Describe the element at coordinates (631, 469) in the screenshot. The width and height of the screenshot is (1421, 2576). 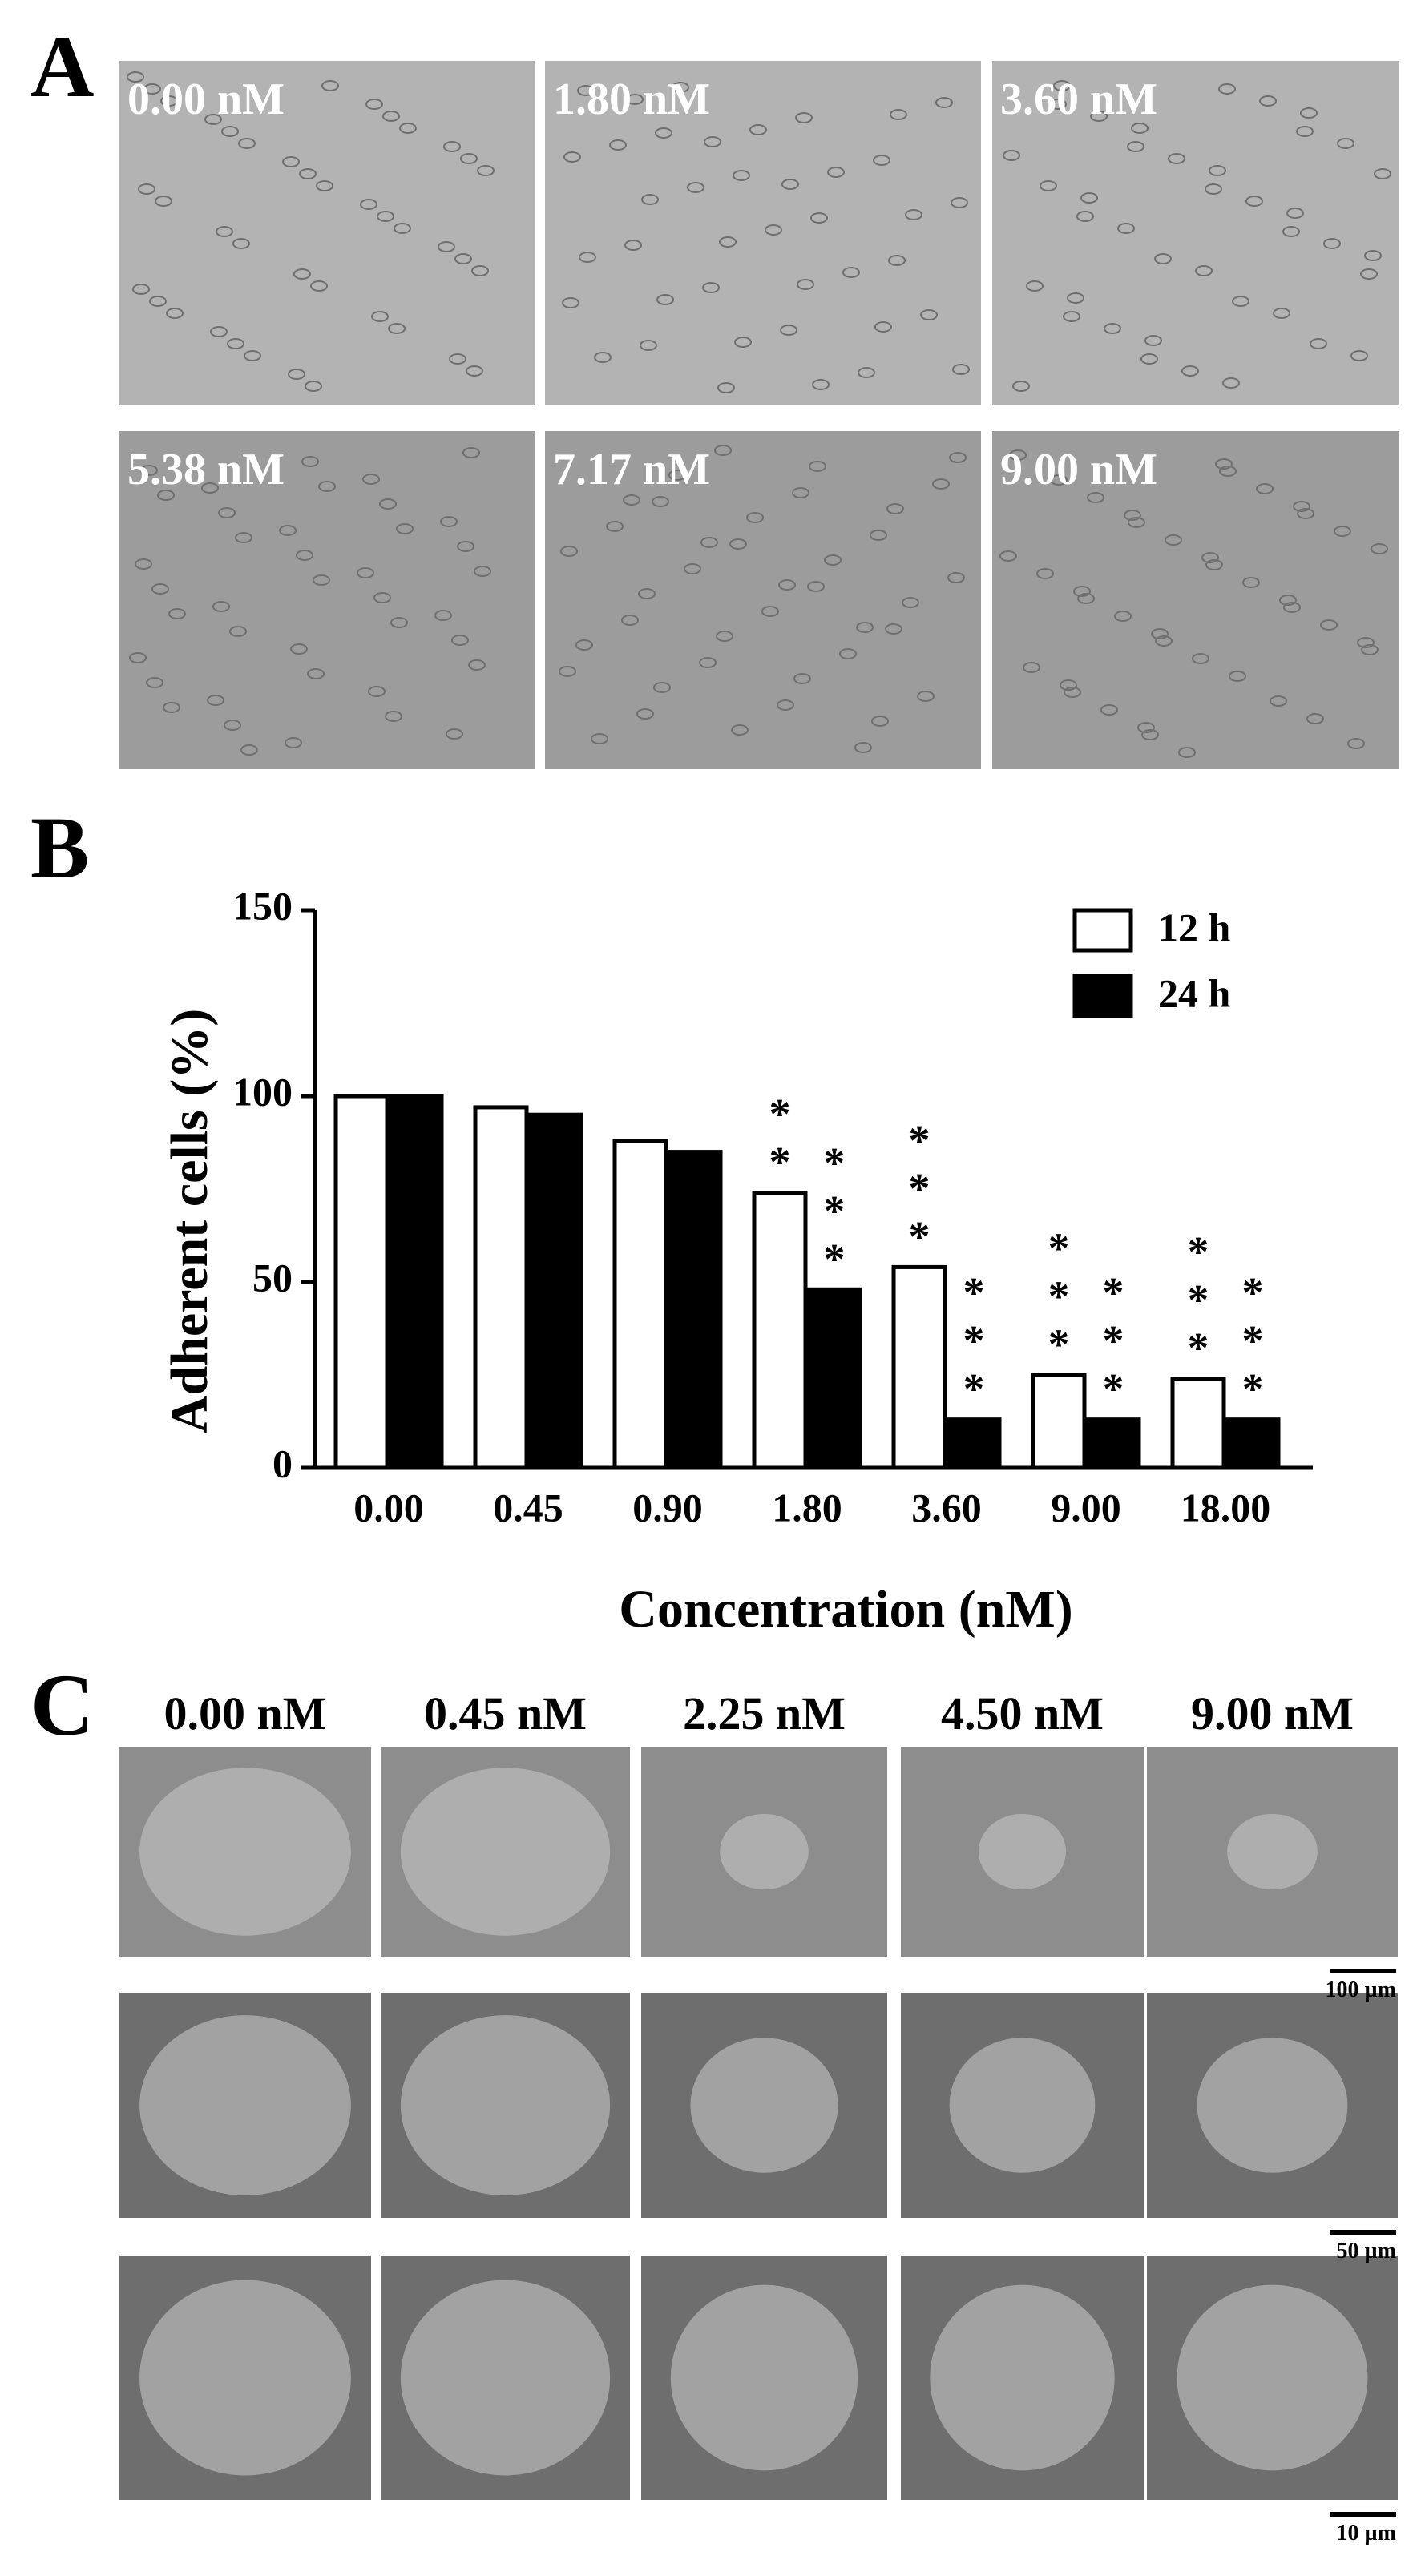
I see `image-label: 7.17 nM` at that location.